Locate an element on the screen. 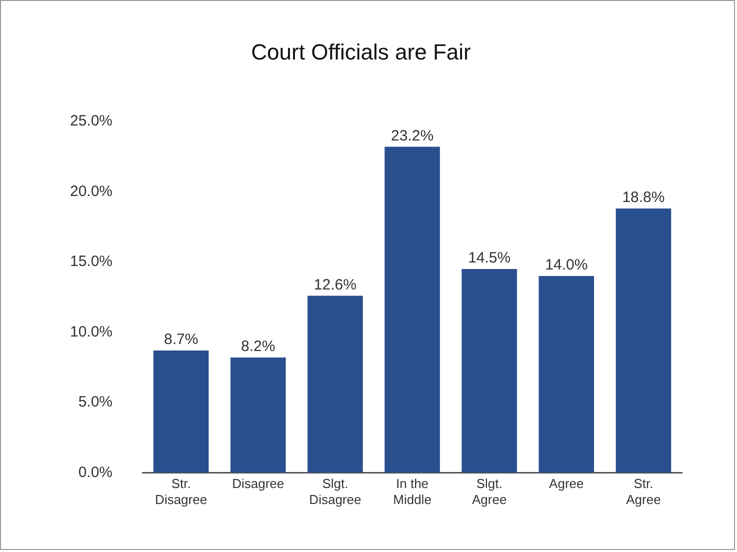 The image size is (737, 552). x-tick-label: Agree is located at coordinates (566, 484).